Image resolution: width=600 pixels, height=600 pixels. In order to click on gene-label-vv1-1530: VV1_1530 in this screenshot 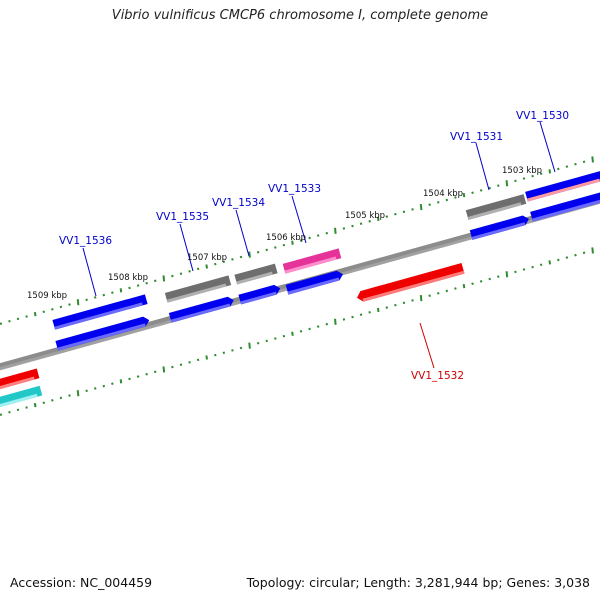, I will do `click(542, 116)`.